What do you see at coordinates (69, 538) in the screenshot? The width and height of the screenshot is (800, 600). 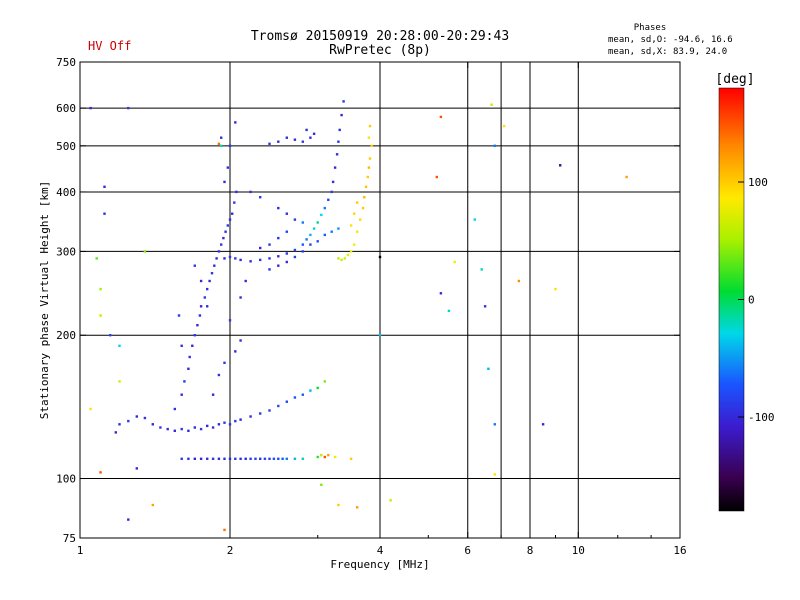 I see `y-tick-label: 75` at bounding box center [69, 538].